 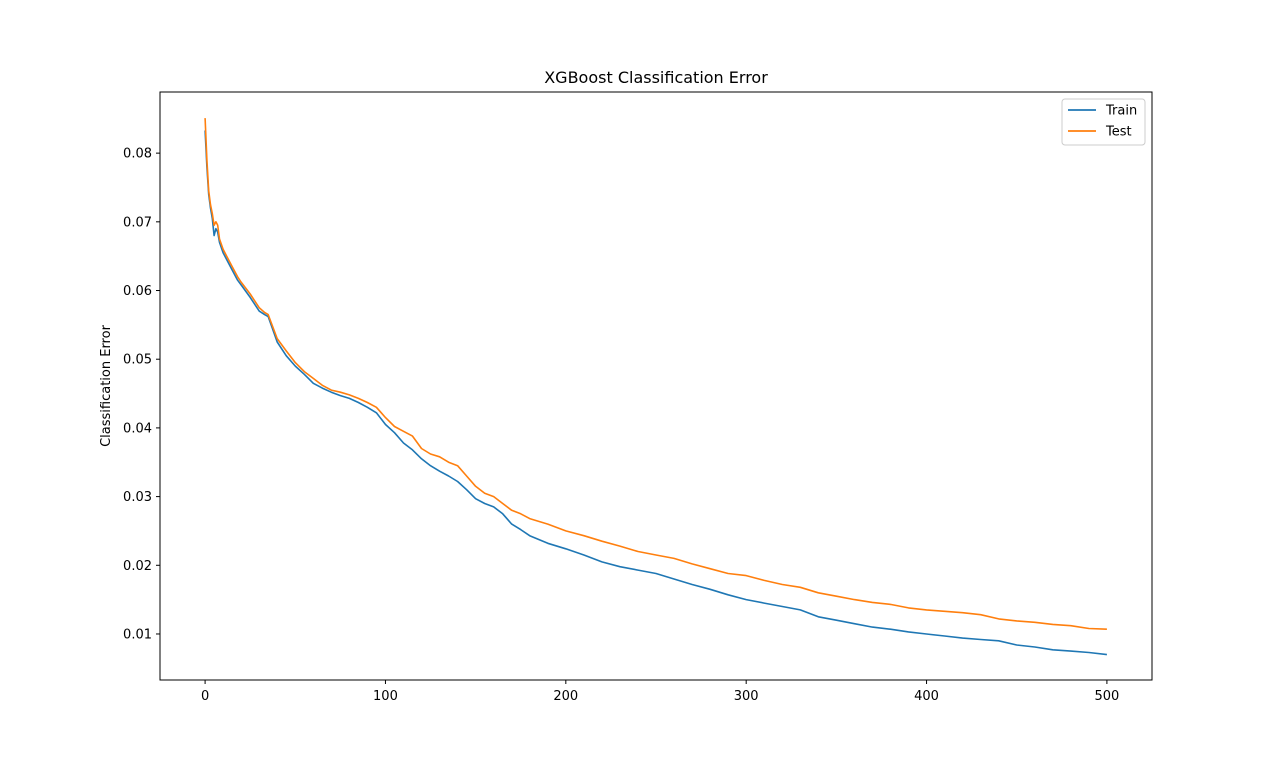 I want to click on legend-label-train: Train, so click(x=1121, y=111).